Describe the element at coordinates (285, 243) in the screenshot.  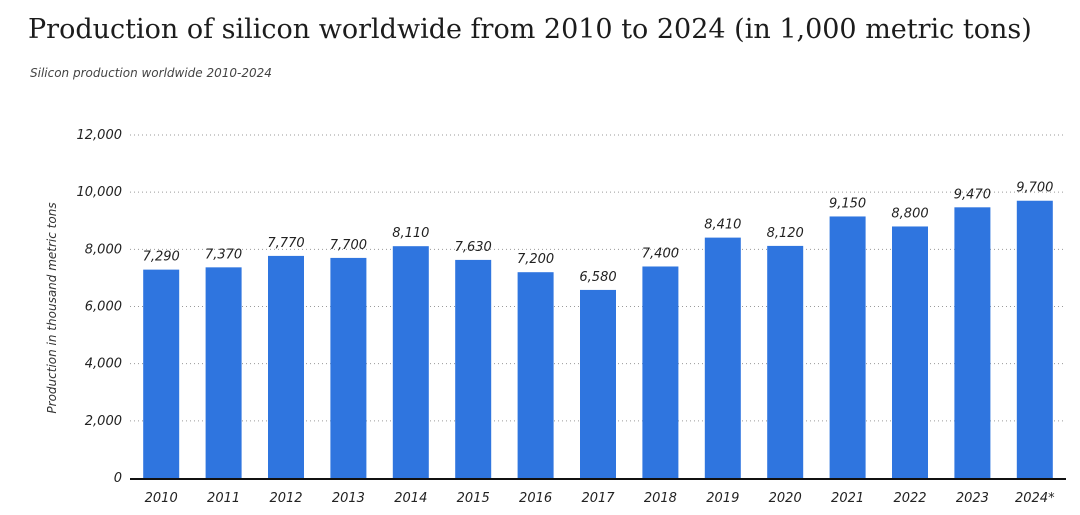
I see `data-label: 7,770` at that location.